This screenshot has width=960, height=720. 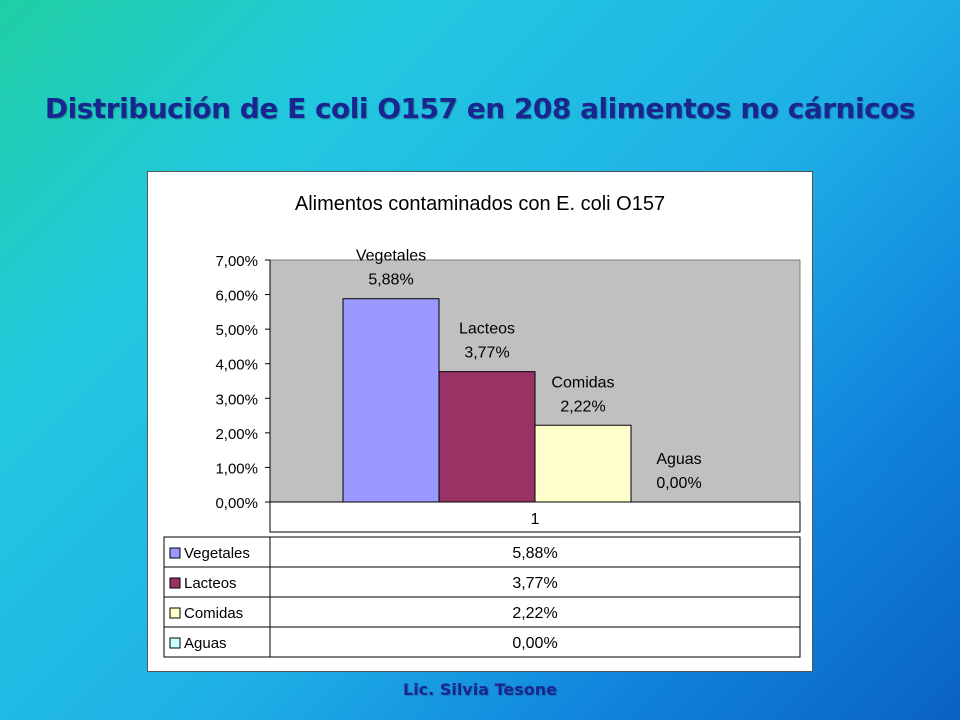 What do you see at coordinates (583, 463) in the screenshot?
I see `bar-comidas` at bounding box center [583, 463].